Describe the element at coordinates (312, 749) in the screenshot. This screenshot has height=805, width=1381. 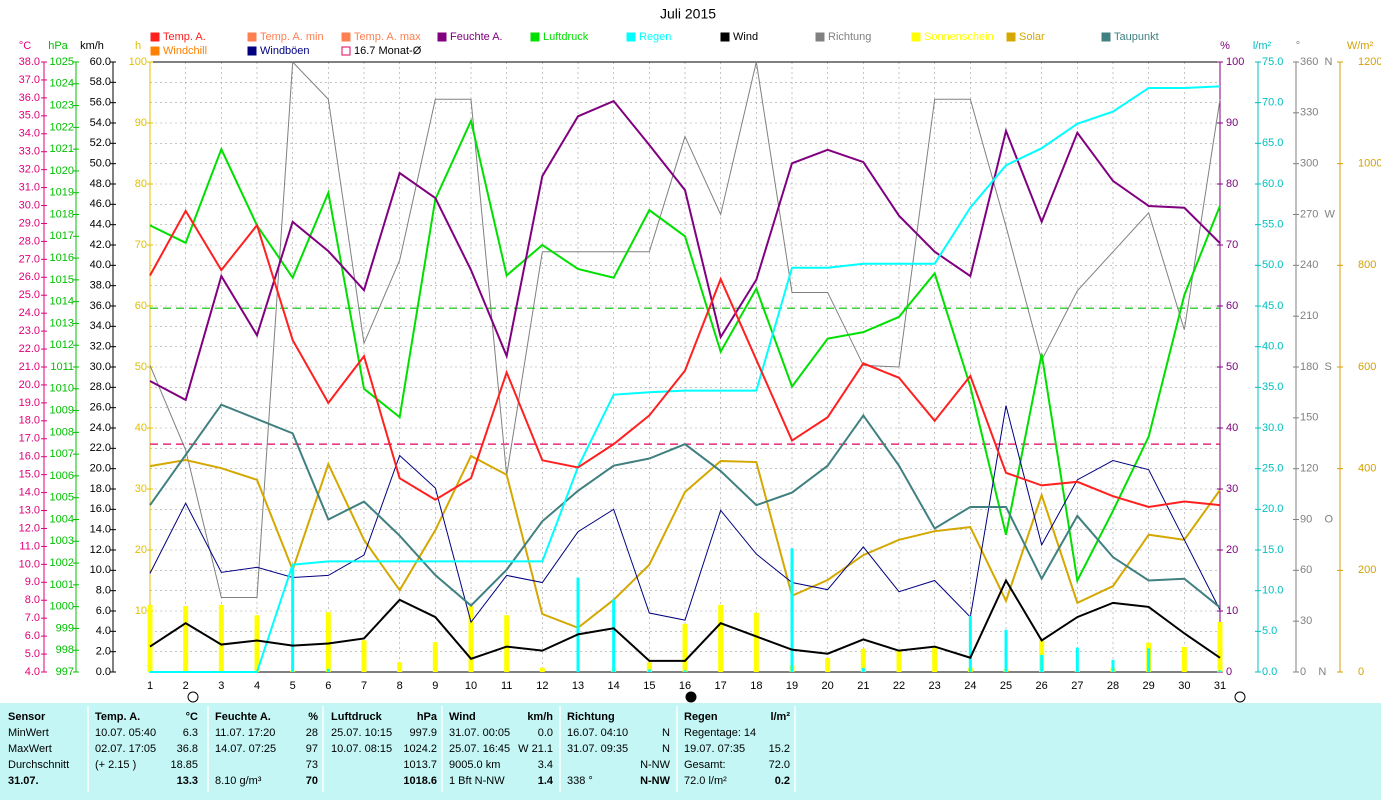
I see `table-cell: 97` at that location.